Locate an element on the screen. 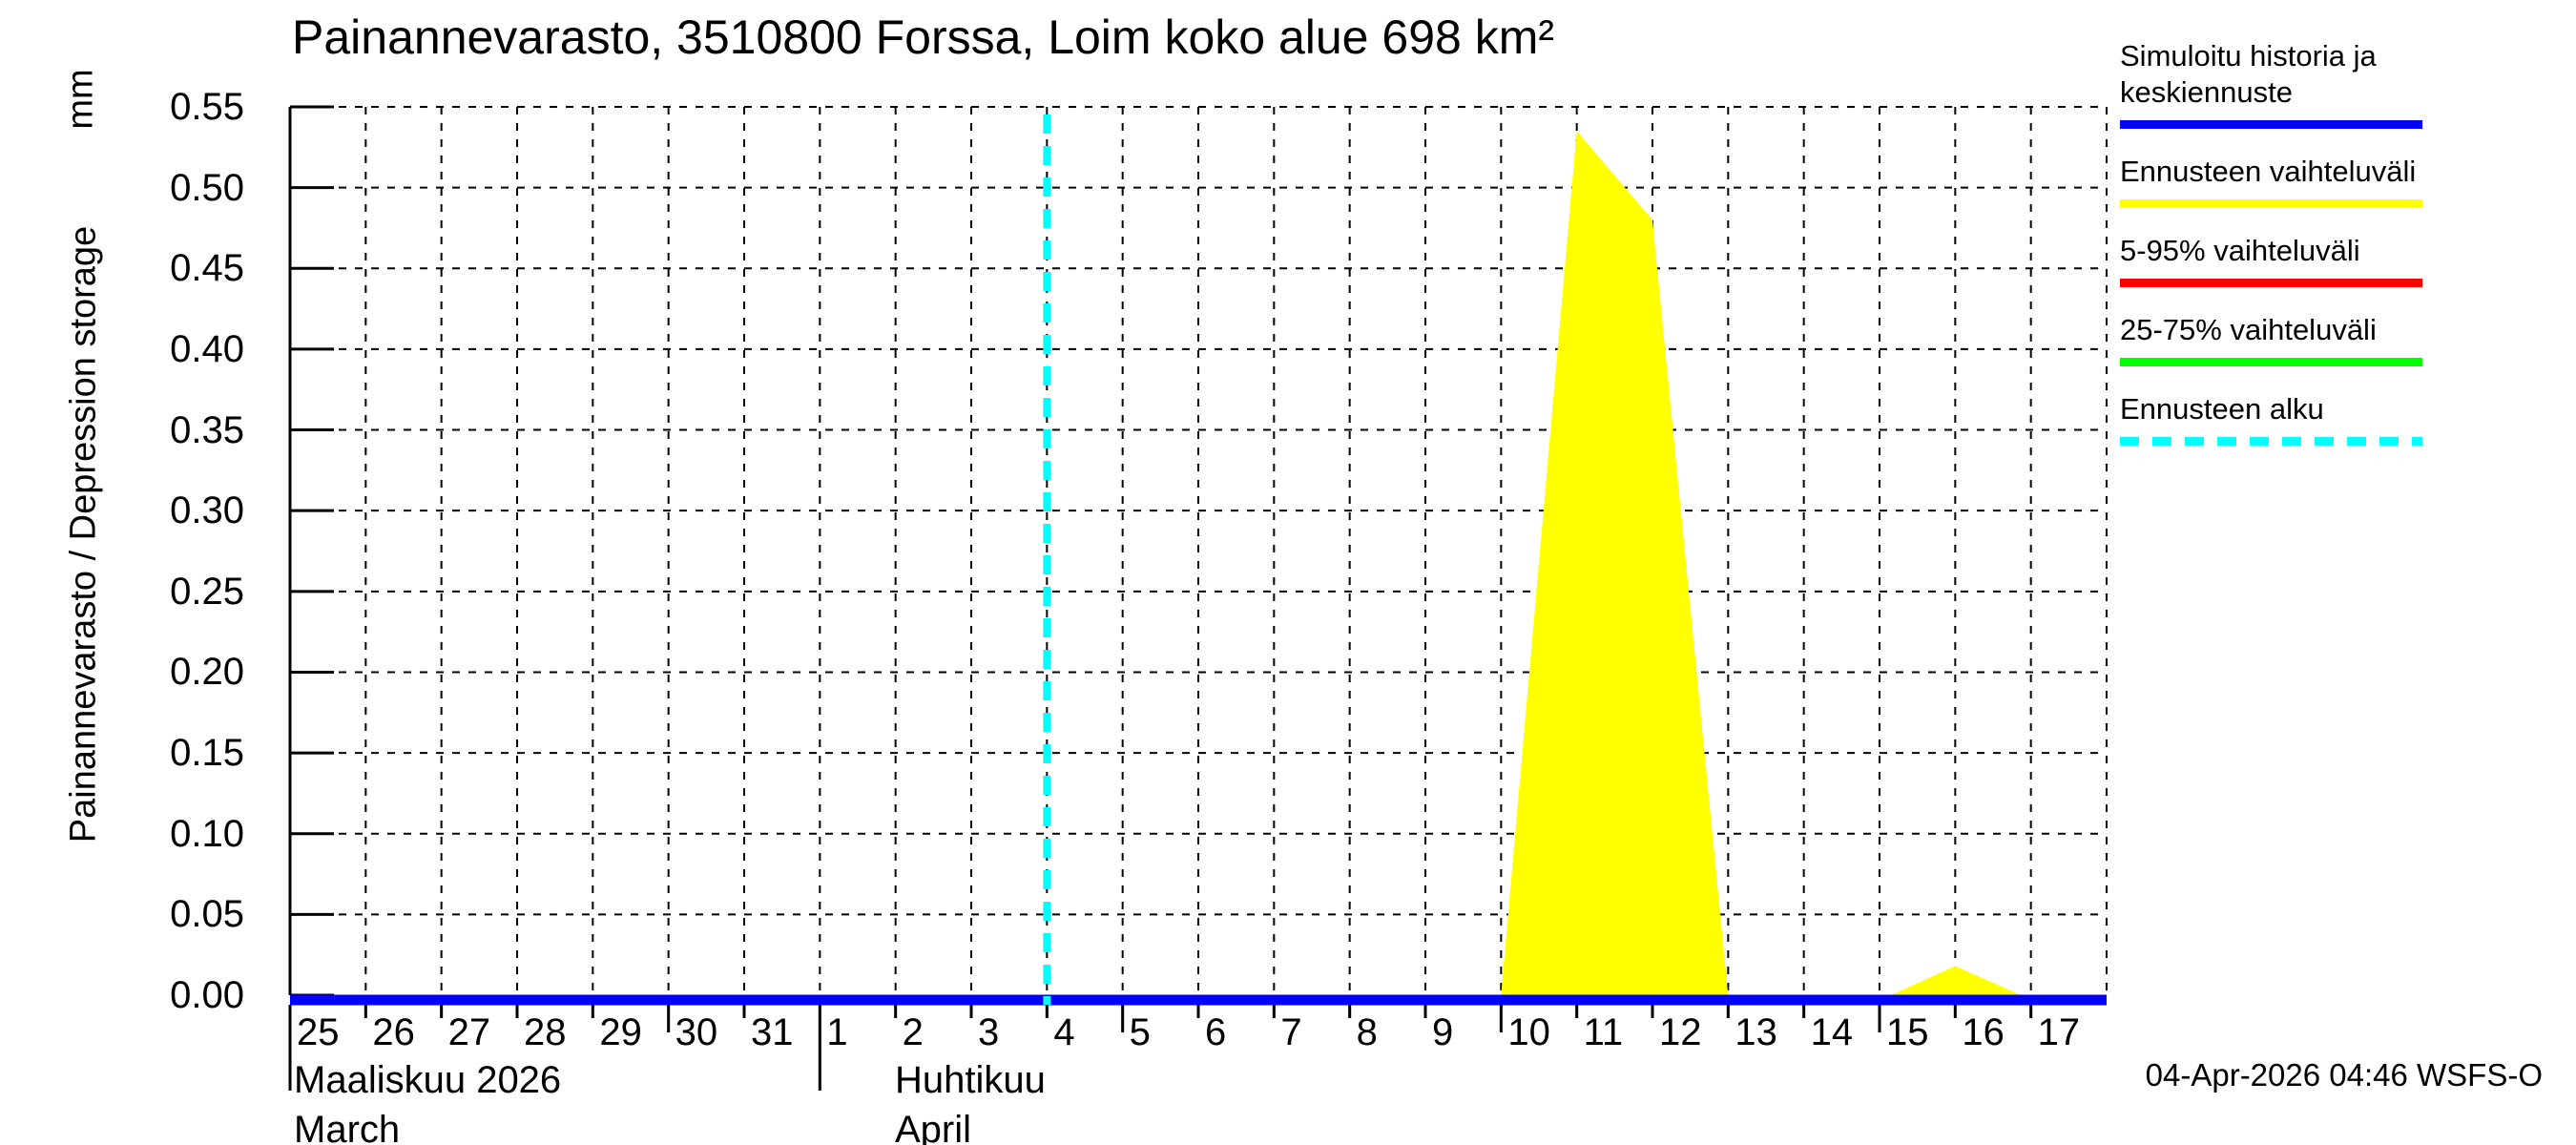 This screenshot has width=2576, height=1145. x-tick-label: 5 is located at coordinates (1140, 1032).